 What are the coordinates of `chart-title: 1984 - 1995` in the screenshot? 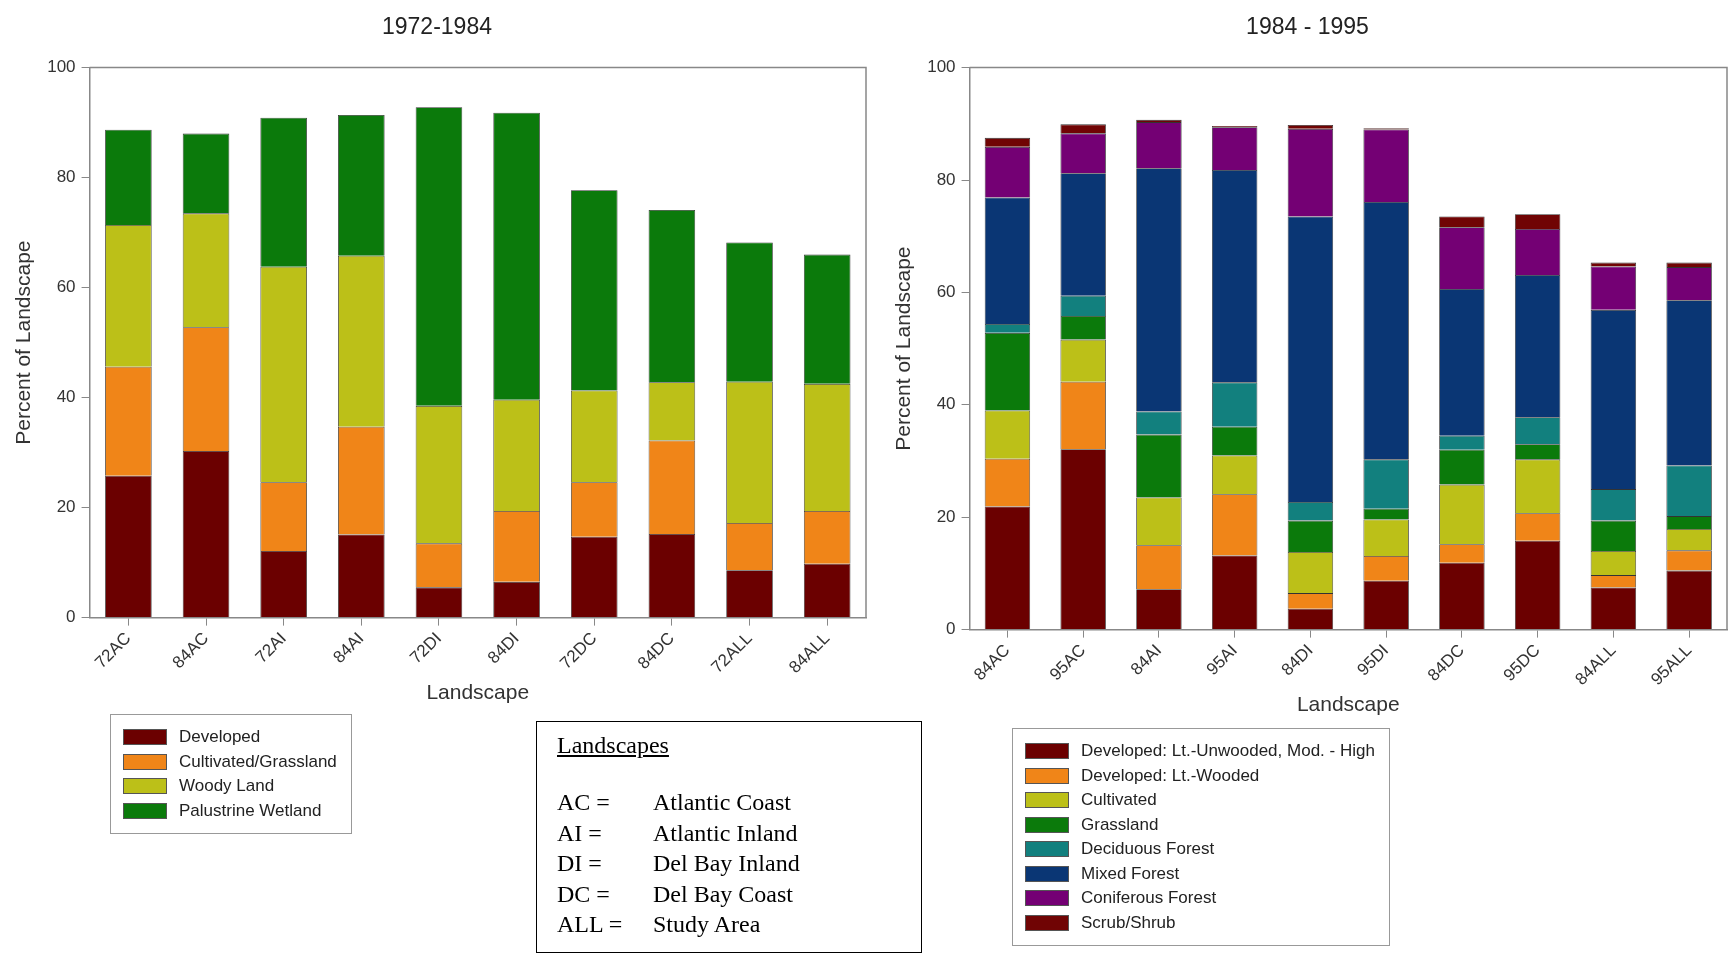 It's located at (1307, 26).